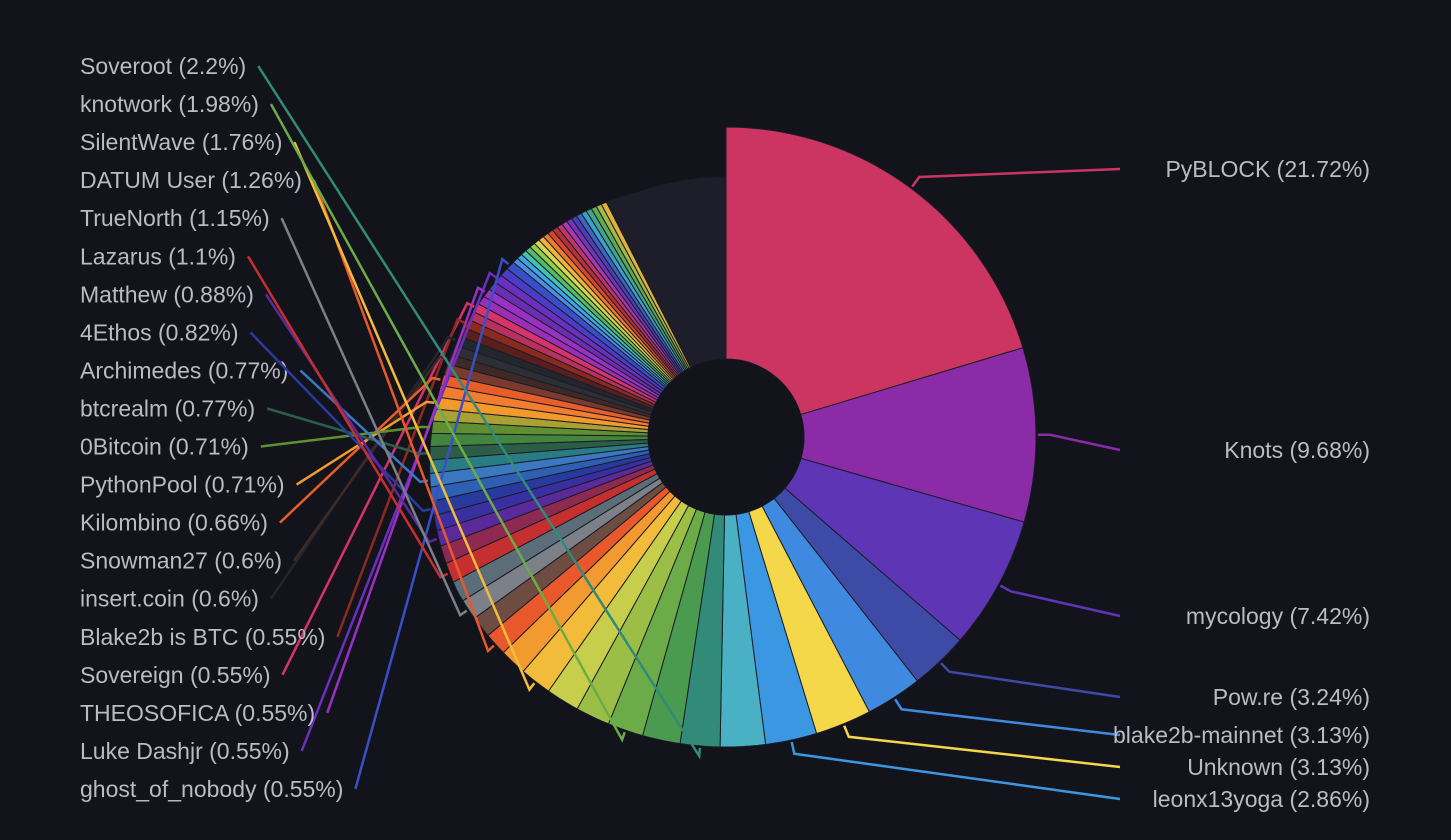 Image resolution: width=1451 pixels, height=840 pixels. I want to click on slice-label: Pow.re (3.24%), so click(1291, 697).